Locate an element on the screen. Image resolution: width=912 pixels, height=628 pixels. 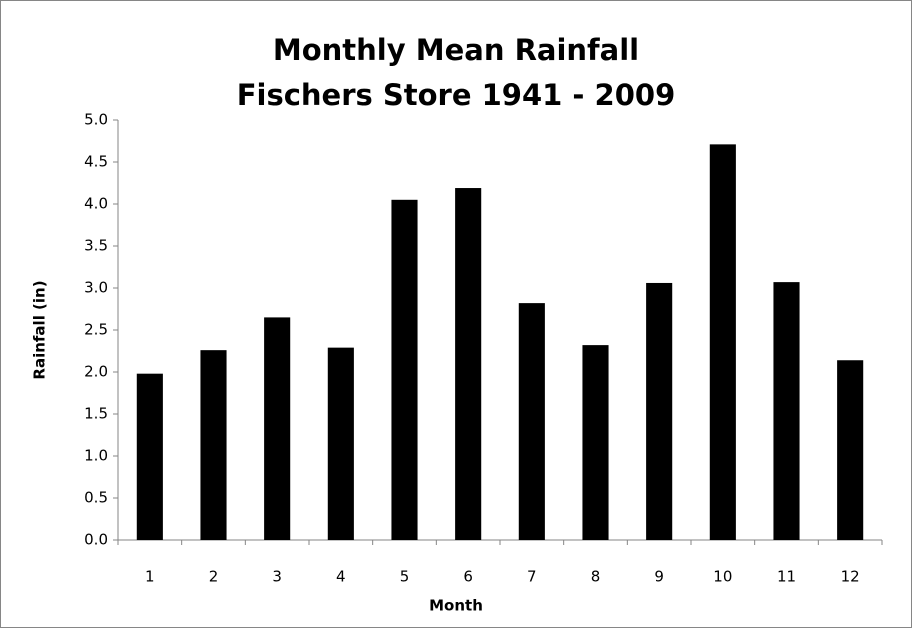
x-tick-label: 3 is located at coordinates (277, 577).